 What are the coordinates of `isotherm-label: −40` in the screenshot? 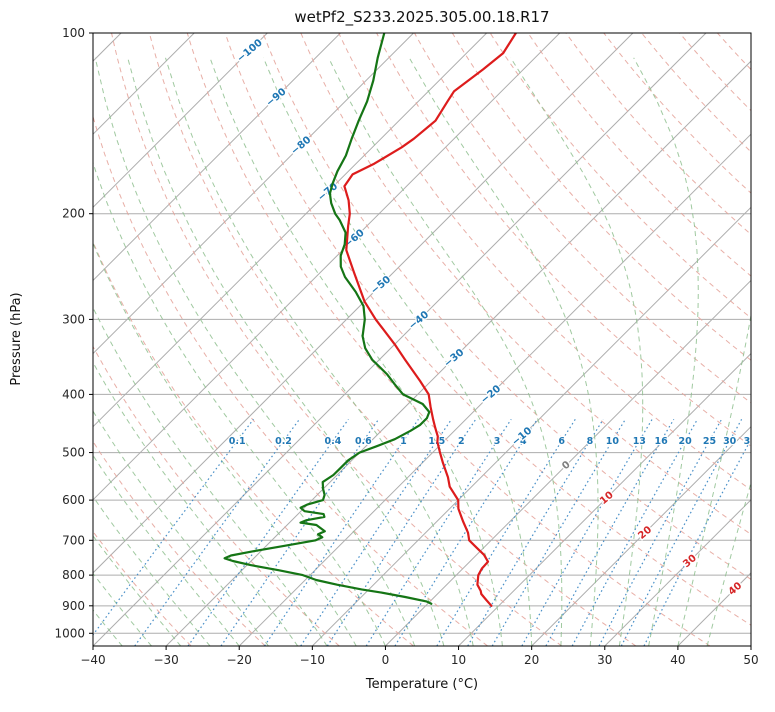 It's located at (419, 320).